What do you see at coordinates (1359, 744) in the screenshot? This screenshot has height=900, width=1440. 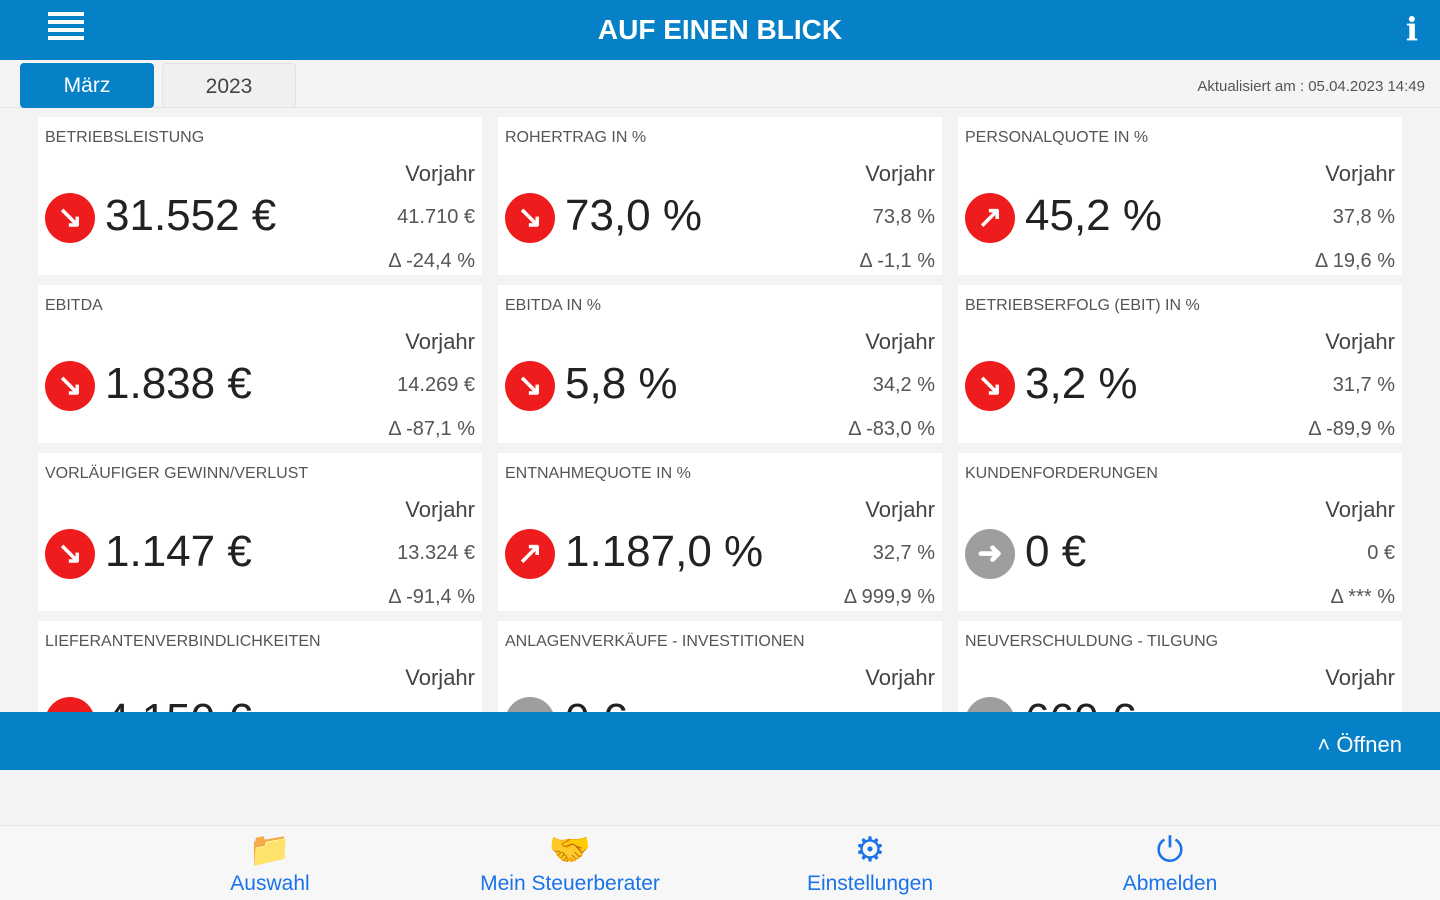 I see `open-drawer-button: ˄ Öffnen` at bounding box center [1359, 744].